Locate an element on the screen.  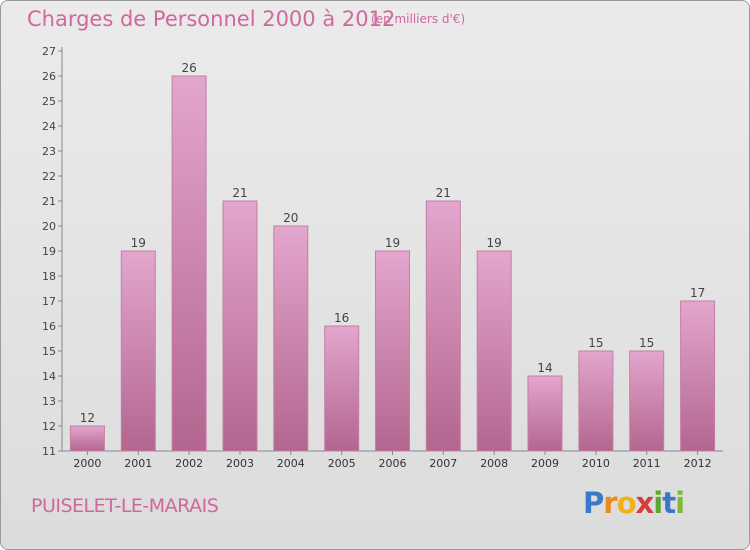
logo-letter: r is located at coordinates (610, 503).